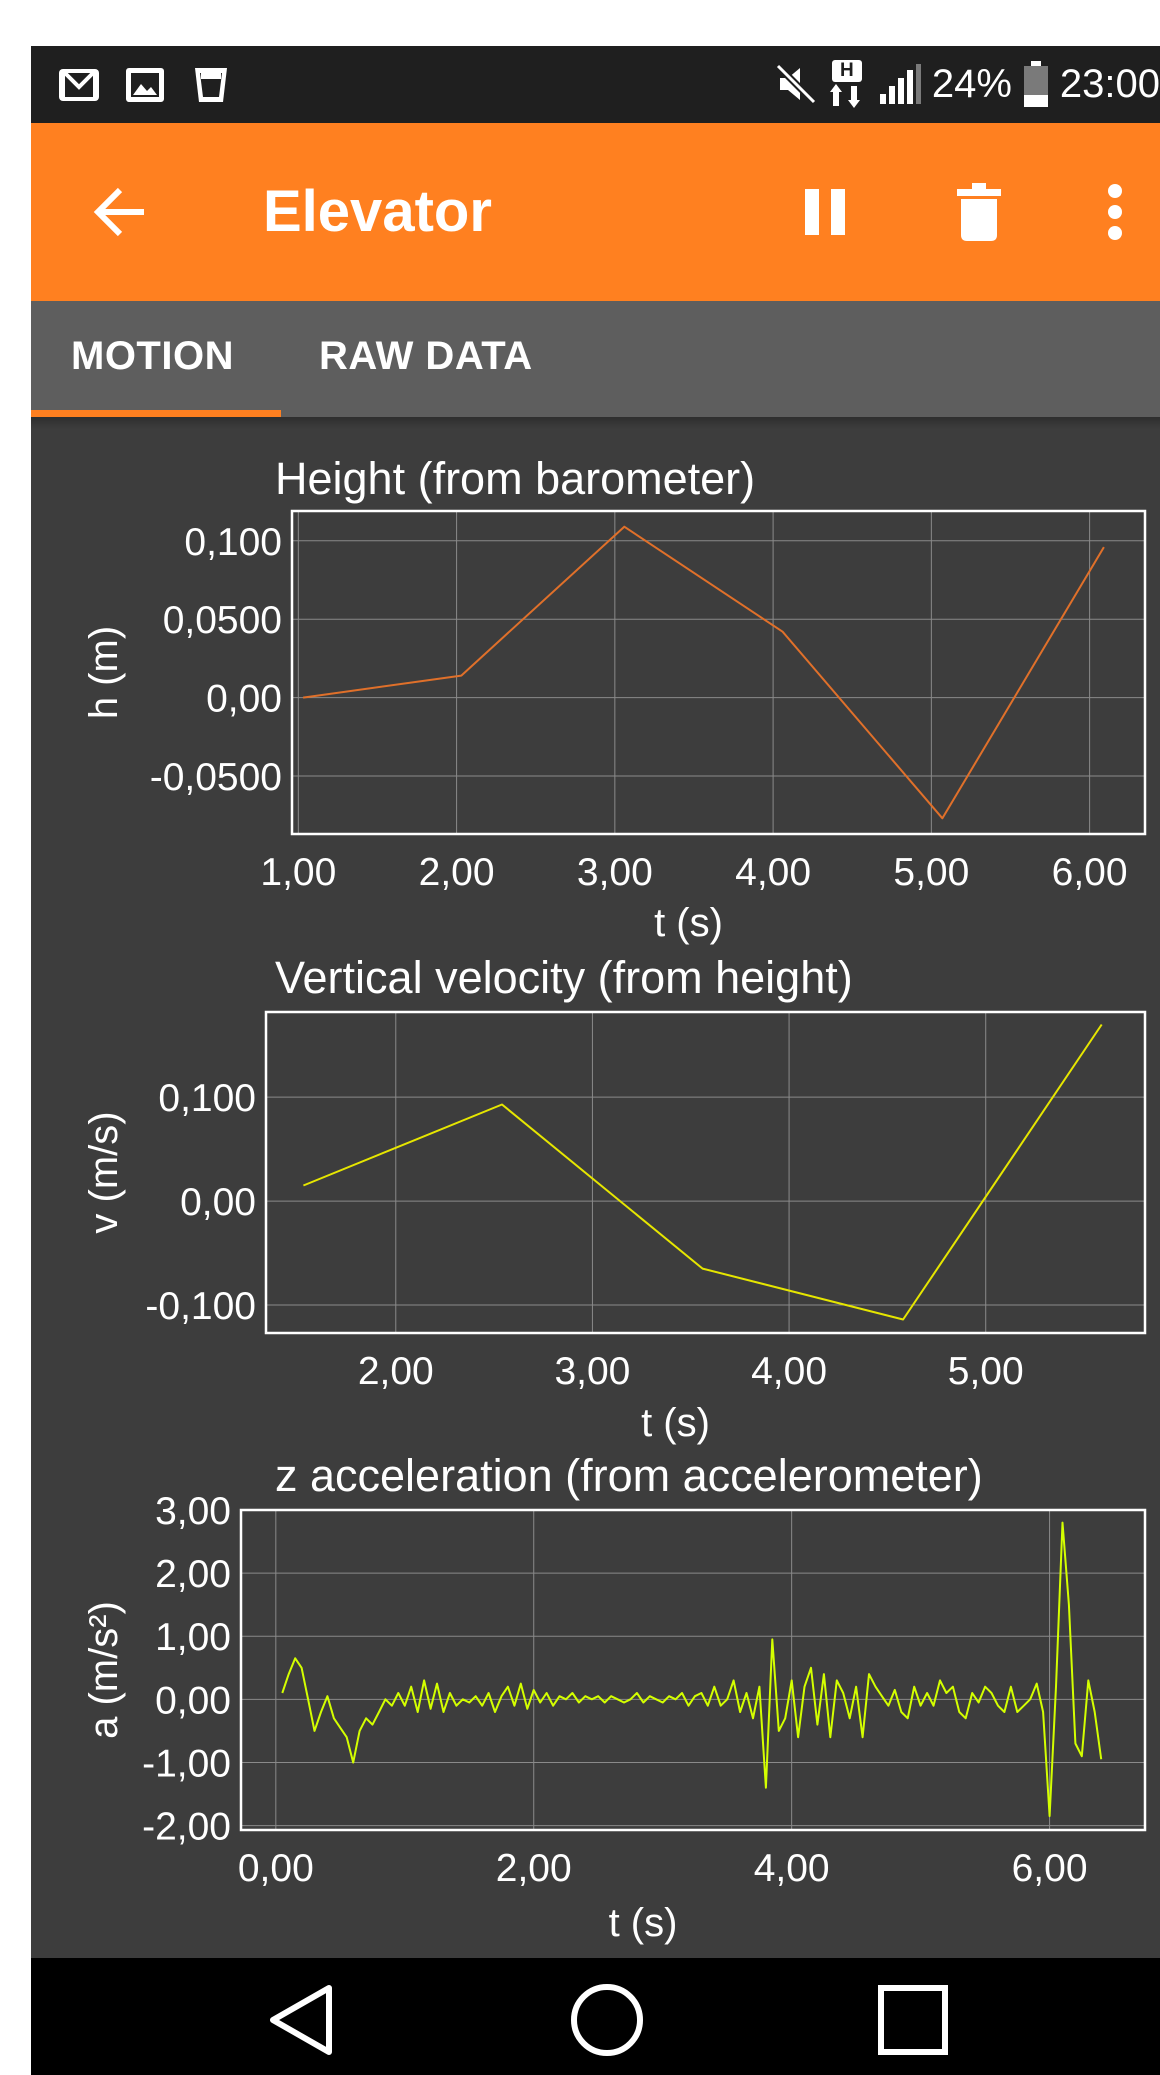 This screenshot has width=1160, height=2075. I want to click on navigation-bar, so click(595, 2016).